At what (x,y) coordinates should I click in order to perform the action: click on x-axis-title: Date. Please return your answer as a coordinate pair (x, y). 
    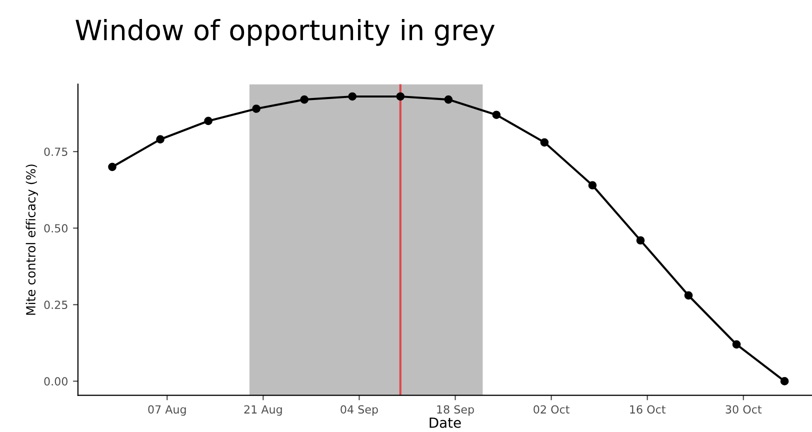
    Looking at the image, I should click on (445, 423).